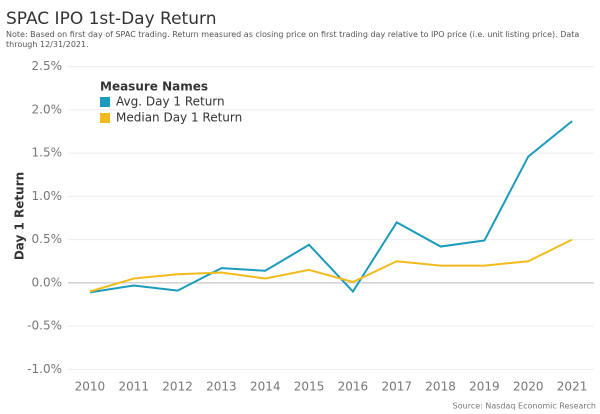 This screenshot has width=600, height=414. What do you see at coordinates (44, 369) in the screenshot?
I see `y-tick-label: -1.0%` at bounding box center [44, 369].